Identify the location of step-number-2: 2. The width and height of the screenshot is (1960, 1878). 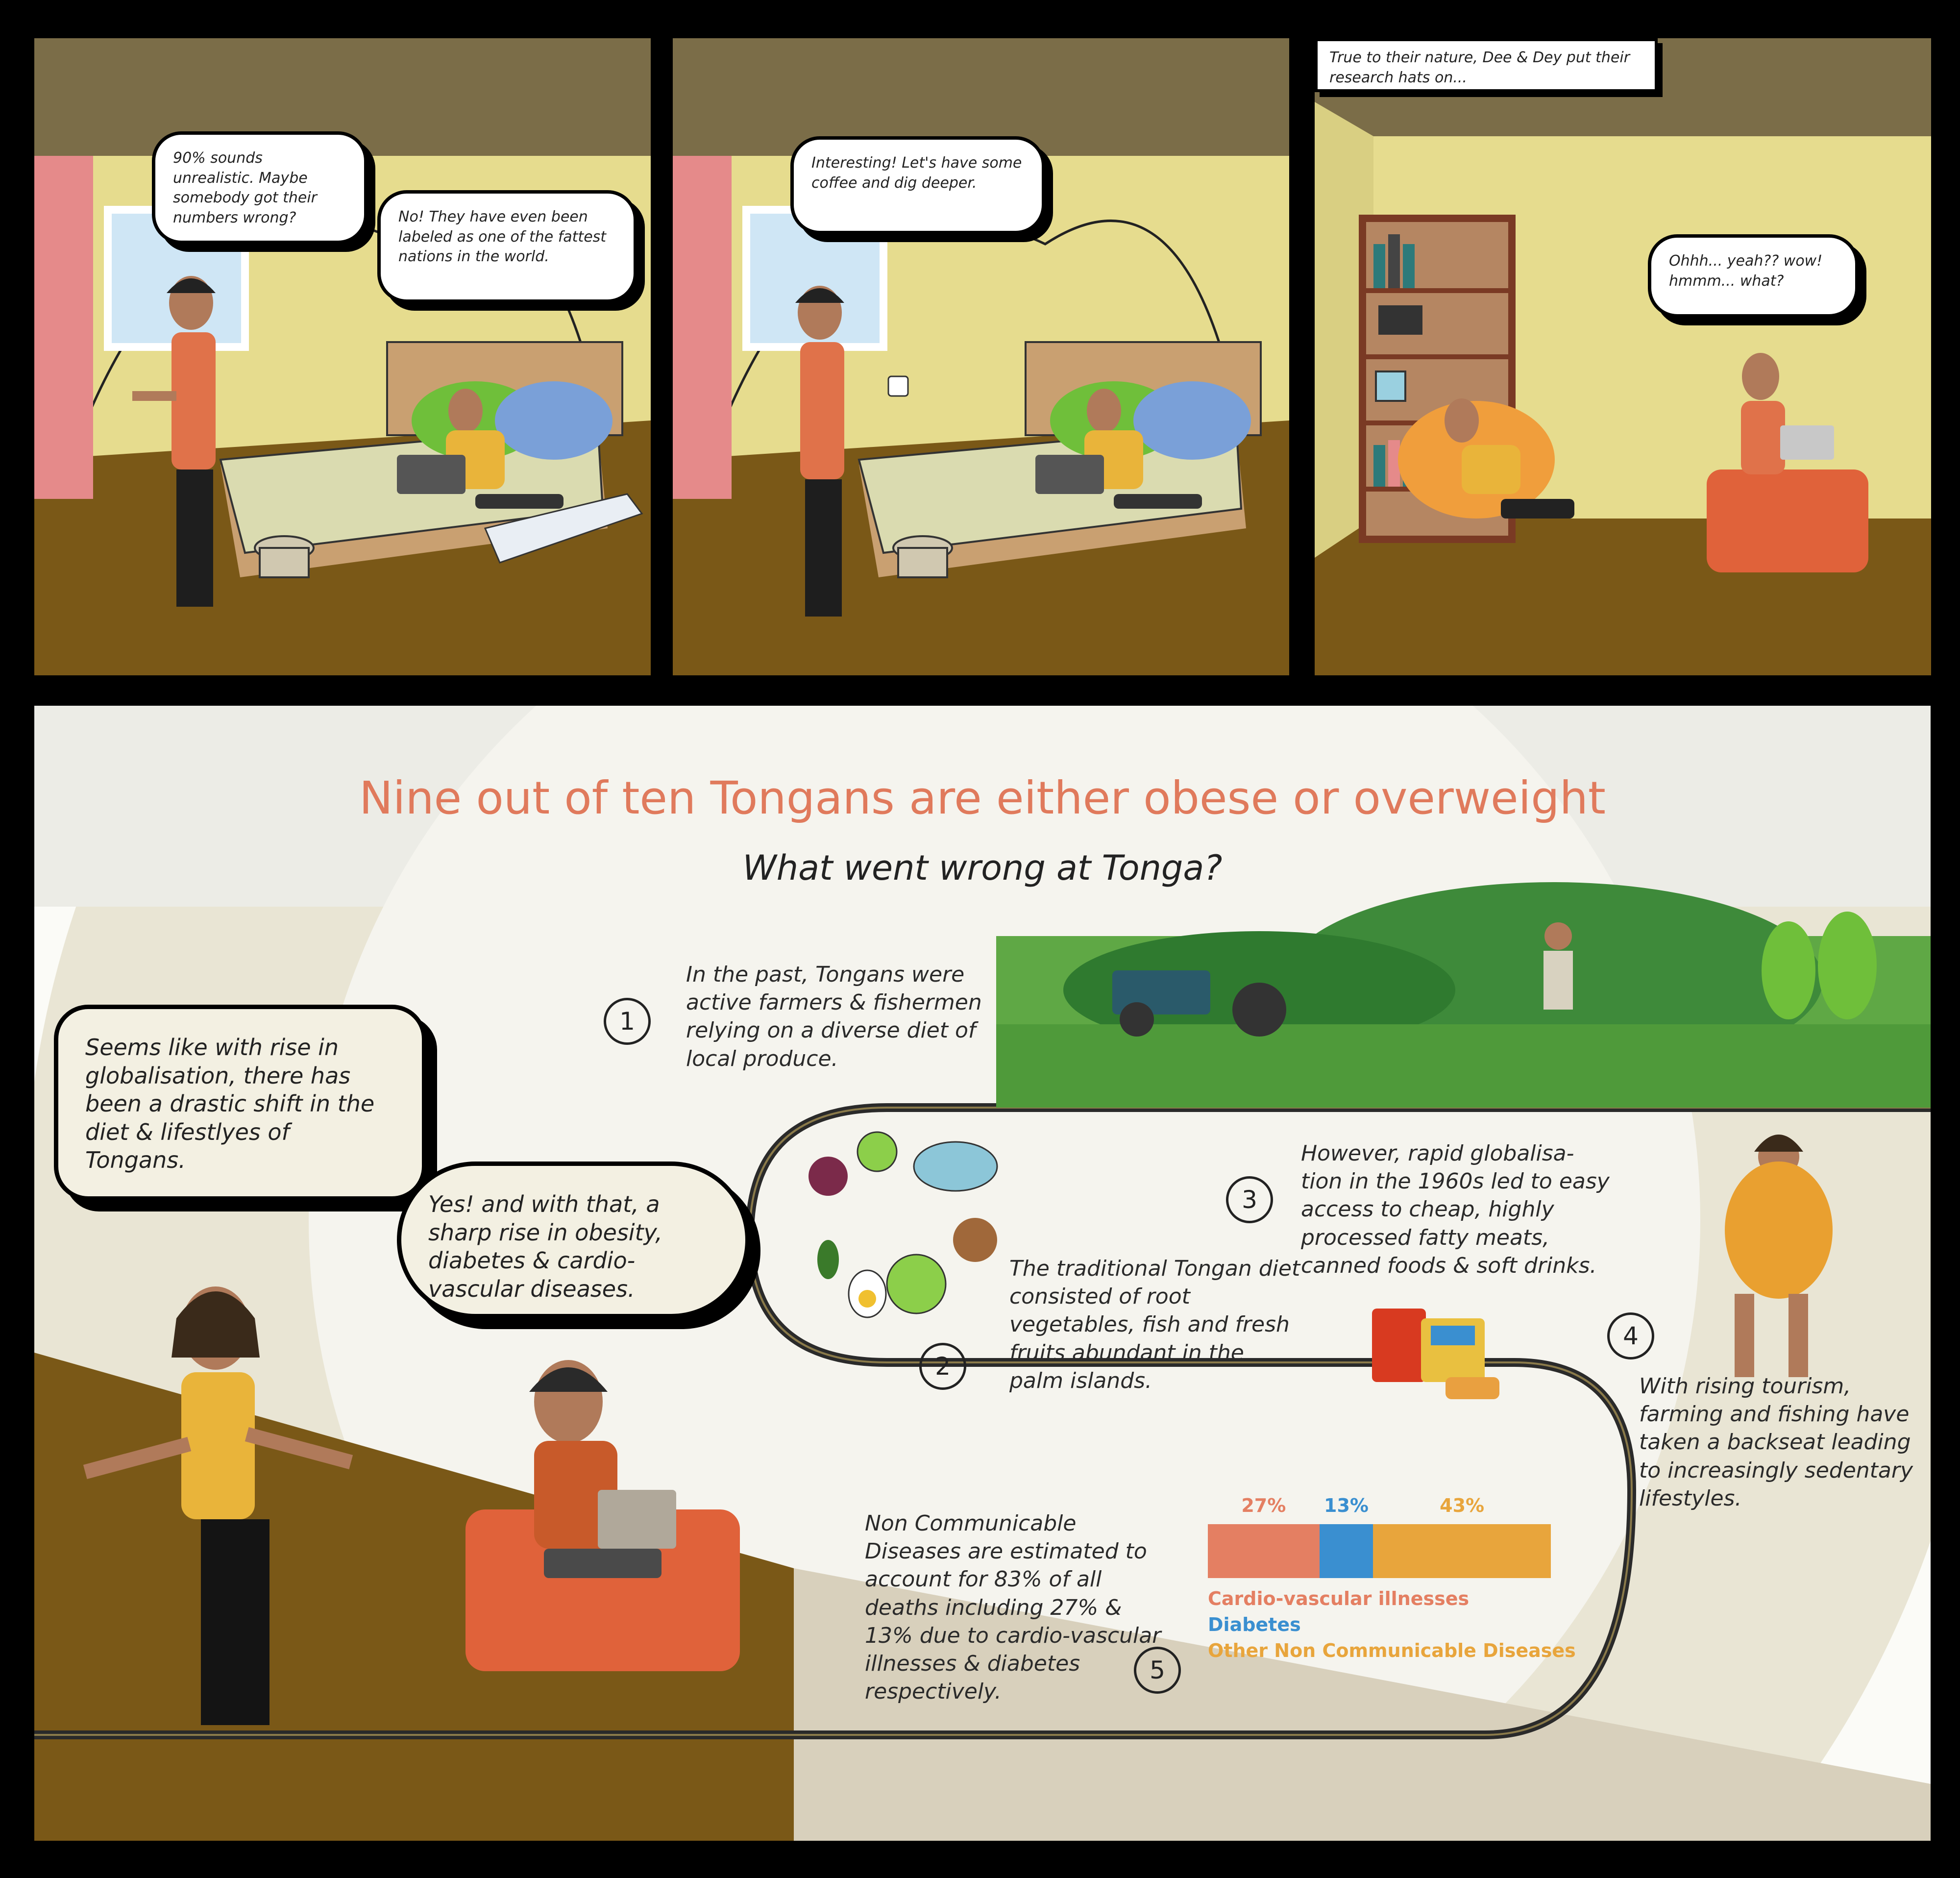
(942, 1366).